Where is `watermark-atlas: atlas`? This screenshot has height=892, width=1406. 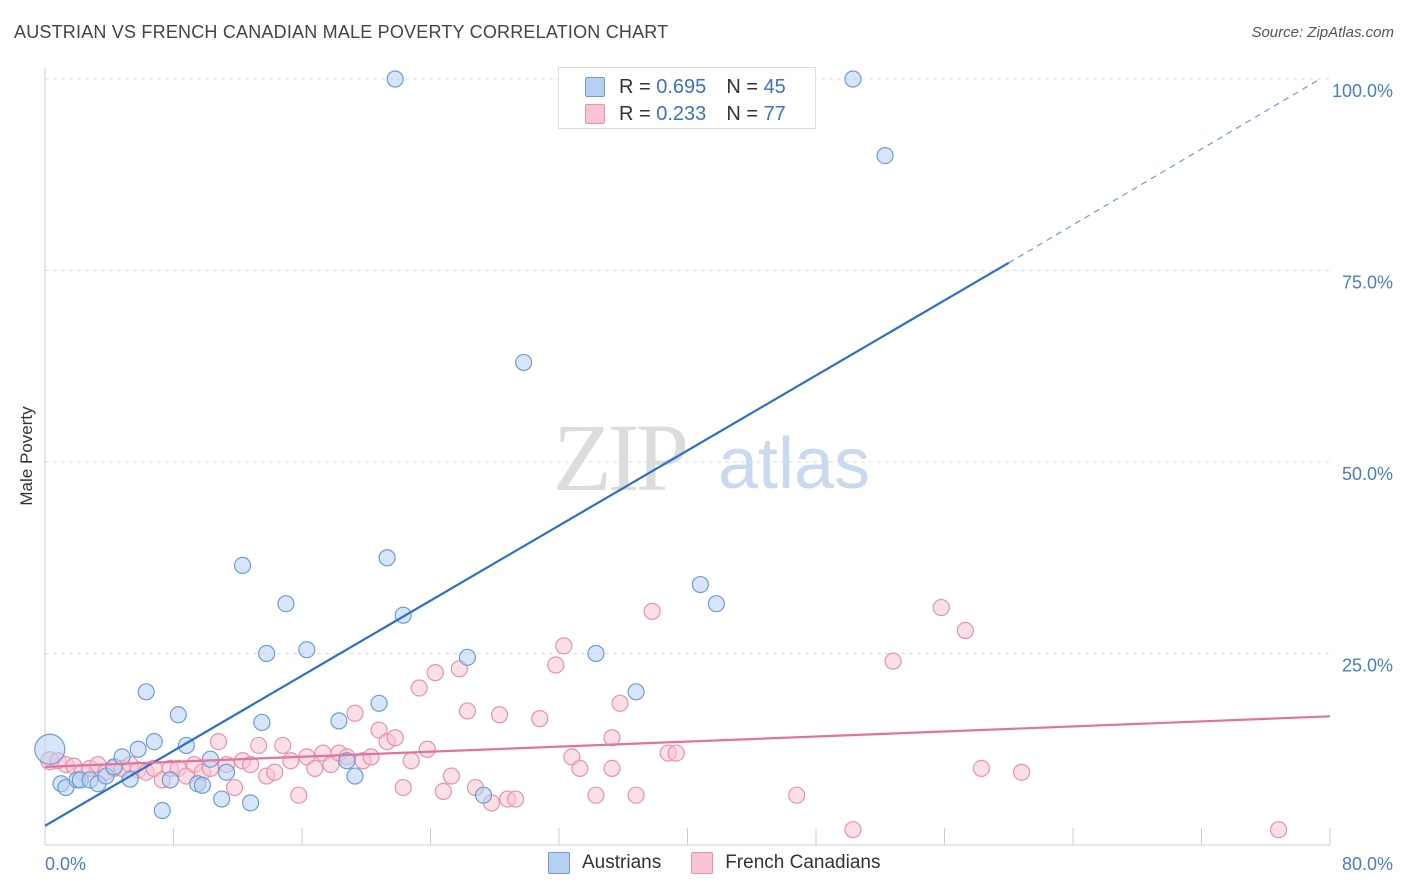
watermark-atlas: atlas is located at coordinates (794, 464).